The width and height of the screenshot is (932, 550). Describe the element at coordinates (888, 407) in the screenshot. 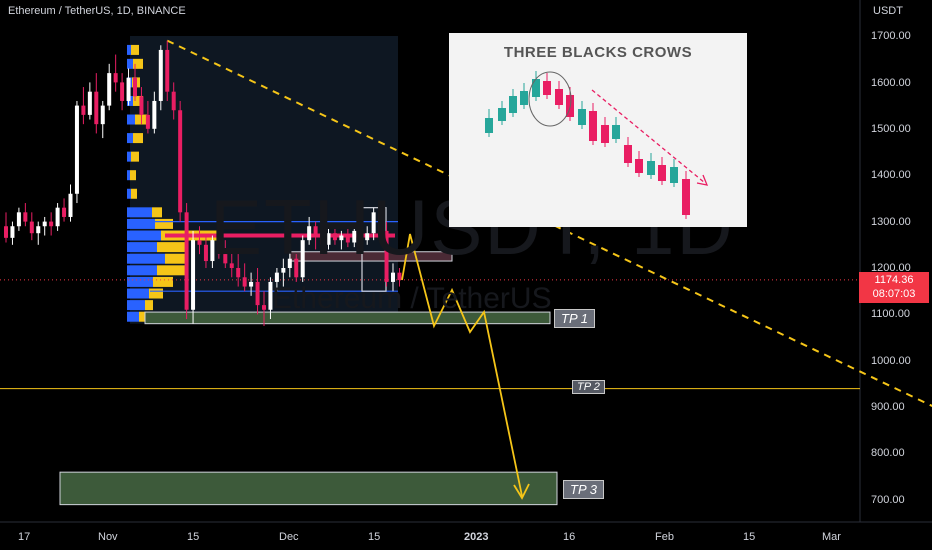

I see `y-tick: 900.00` at that location.